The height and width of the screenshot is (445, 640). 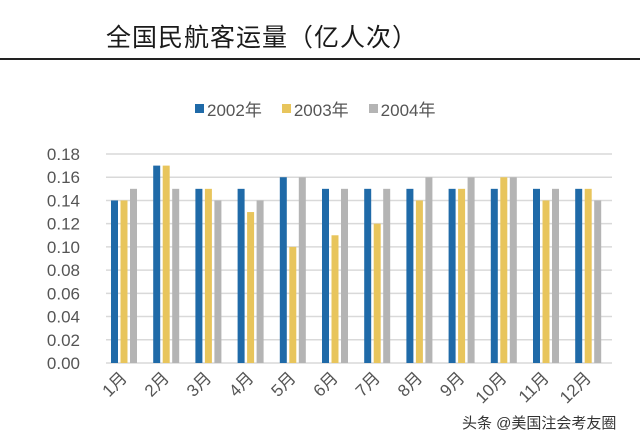 What do you see at coordinates (199, 384) in the screenshot?
I see `x-tick-label: 3月` at bounding box center [199, 384].